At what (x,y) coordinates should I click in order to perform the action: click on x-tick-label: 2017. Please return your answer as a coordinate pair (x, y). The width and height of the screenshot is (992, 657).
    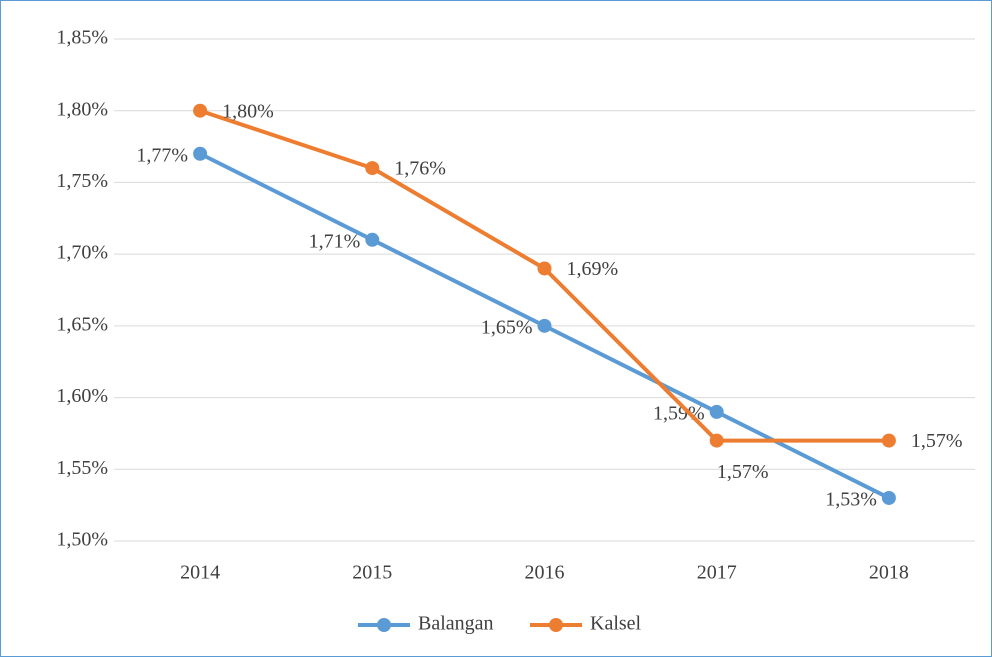
    Looking at the image, I should click on (717, 573).